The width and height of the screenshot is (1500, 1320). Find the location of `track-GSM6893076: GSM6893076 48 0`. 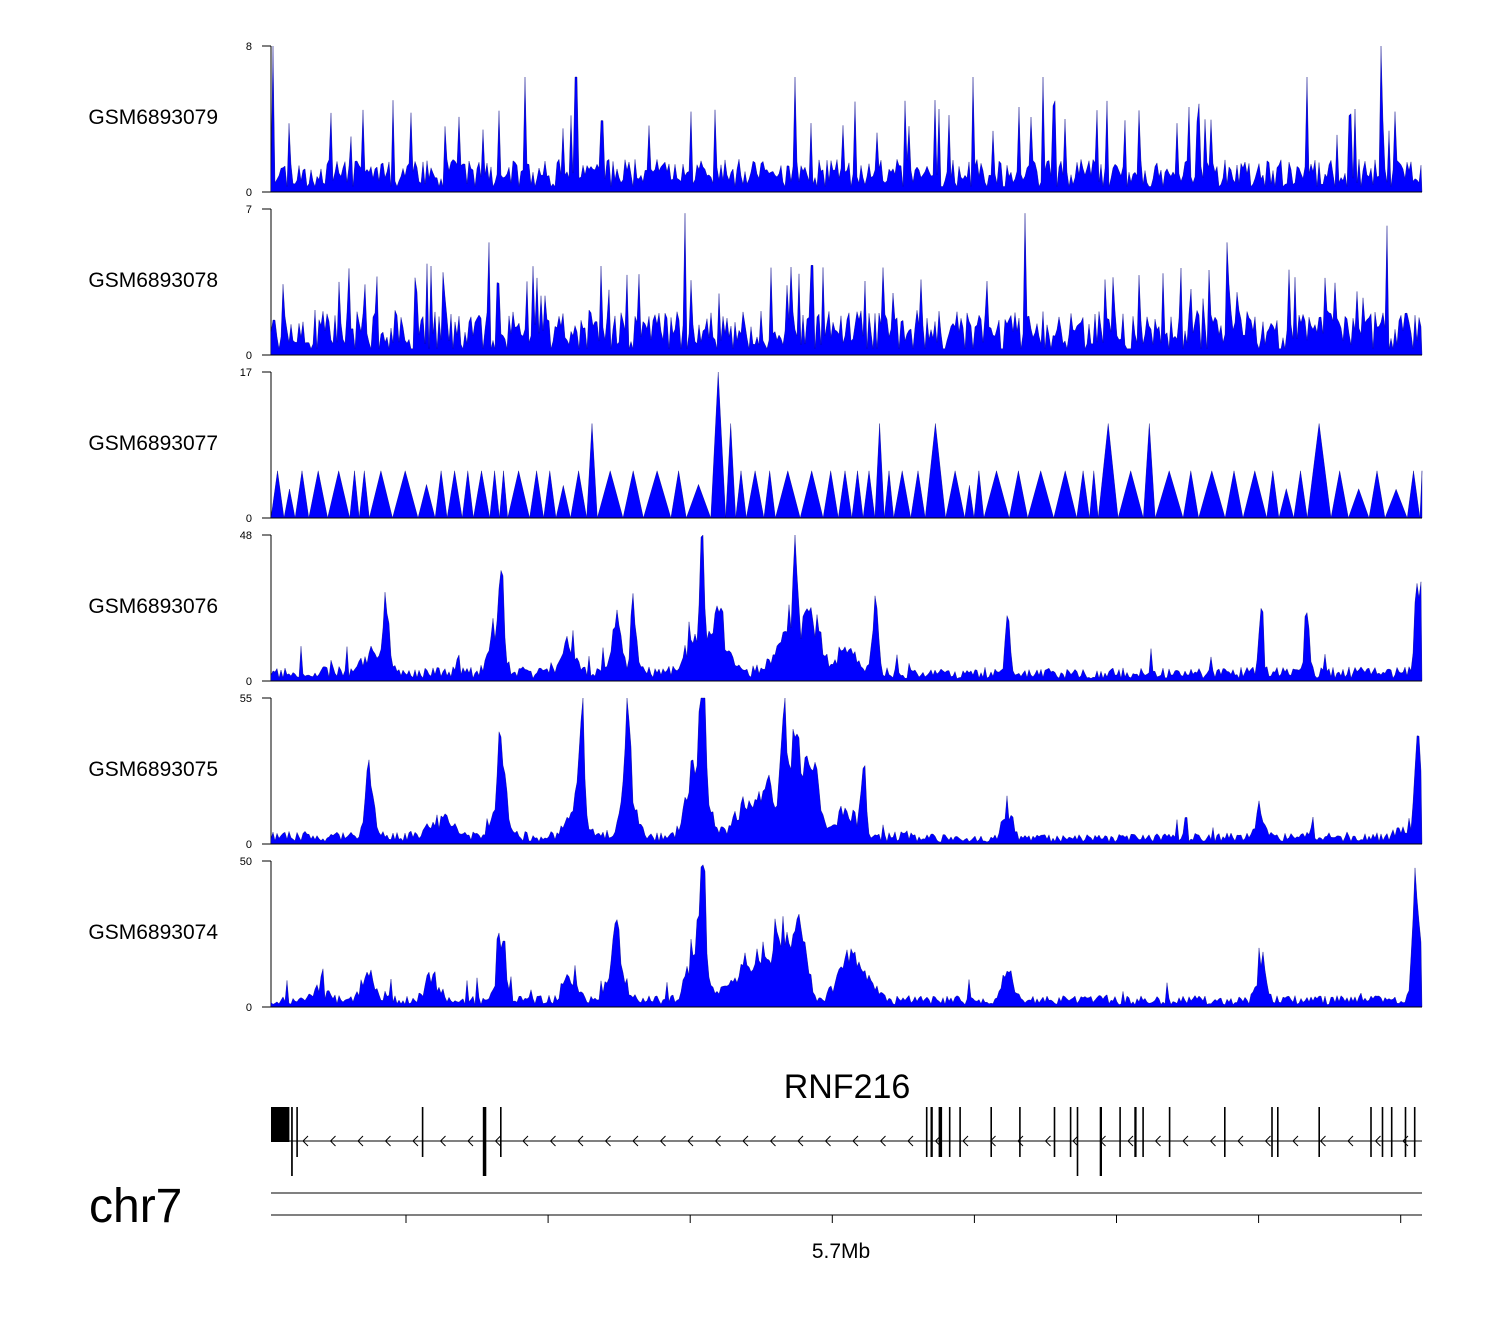

track-GSM6893076: GSM6893076 48 0 is located at coordinates (755, 609).